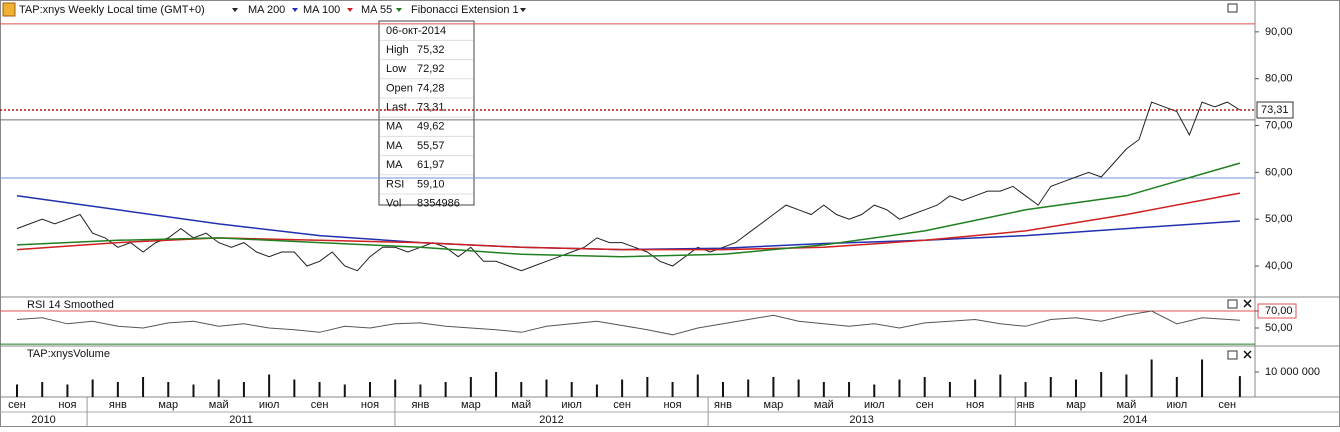 This screenshot has width=1340, height=432. Describe the element at coordinates (395, 184) in the screenshot. I see `tooltip-label: RSI` at that location.